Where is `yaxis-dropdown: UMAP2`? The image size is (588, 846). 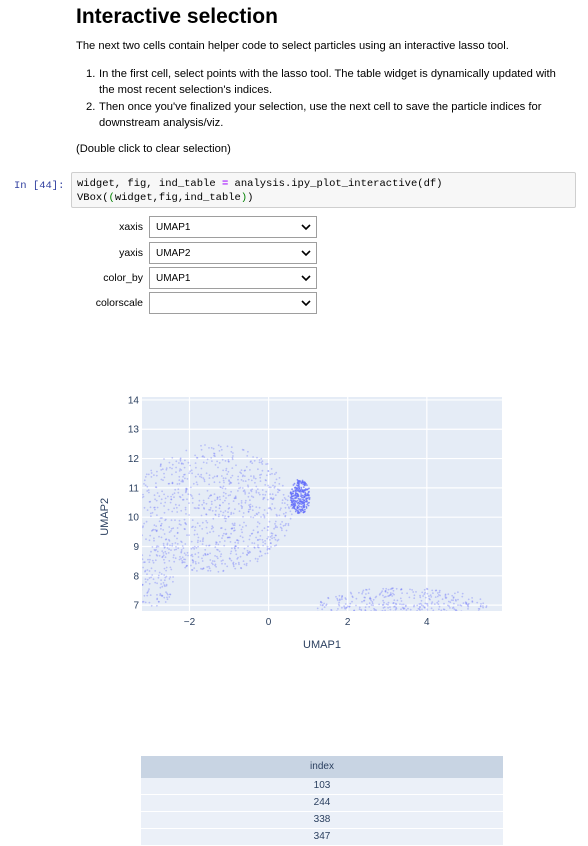
yaxis-dropdown: UMAP2 is located at coordinates (233, 253).